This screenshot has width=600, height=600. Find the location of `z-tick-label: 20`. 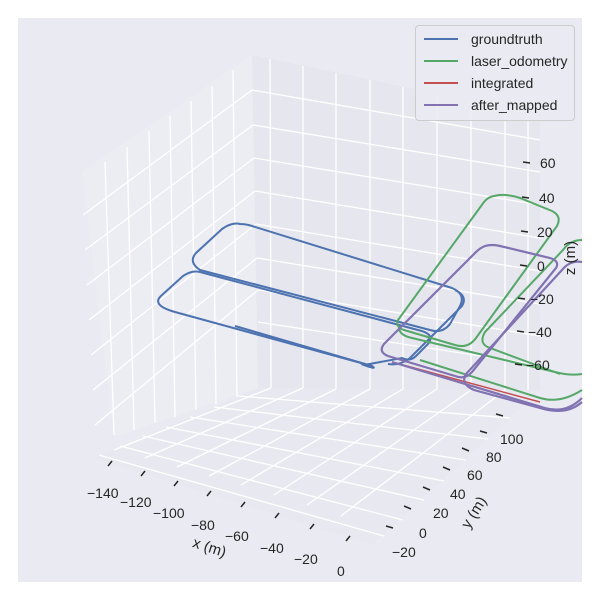

z-tick-label: 20 is located at coordinates (545, 232).